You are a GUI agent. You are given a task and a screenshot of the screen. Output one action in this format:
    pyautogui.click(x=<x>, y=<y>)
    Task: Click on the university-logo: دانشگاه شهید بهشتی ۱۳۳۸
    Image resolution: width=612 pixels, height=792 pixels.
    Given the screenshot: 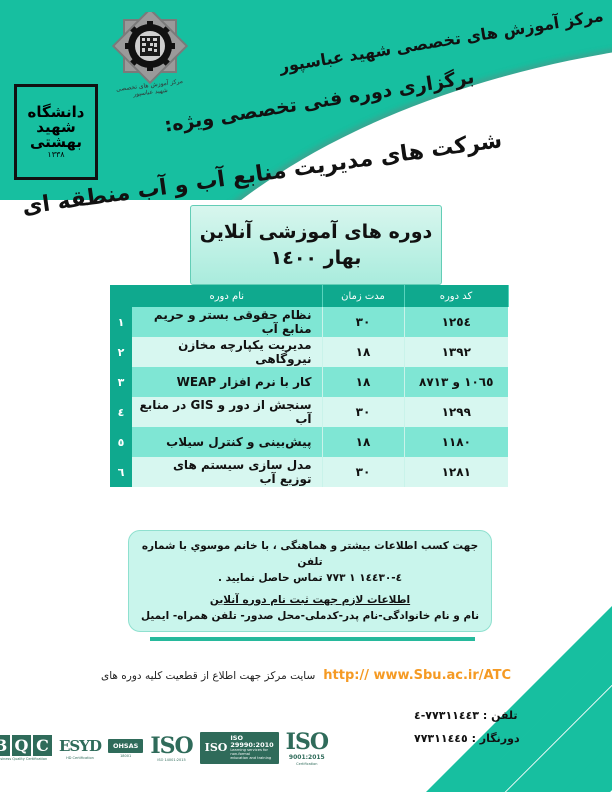 What is the action you would take?
    pyautogui.click(x=56, y=132)
    